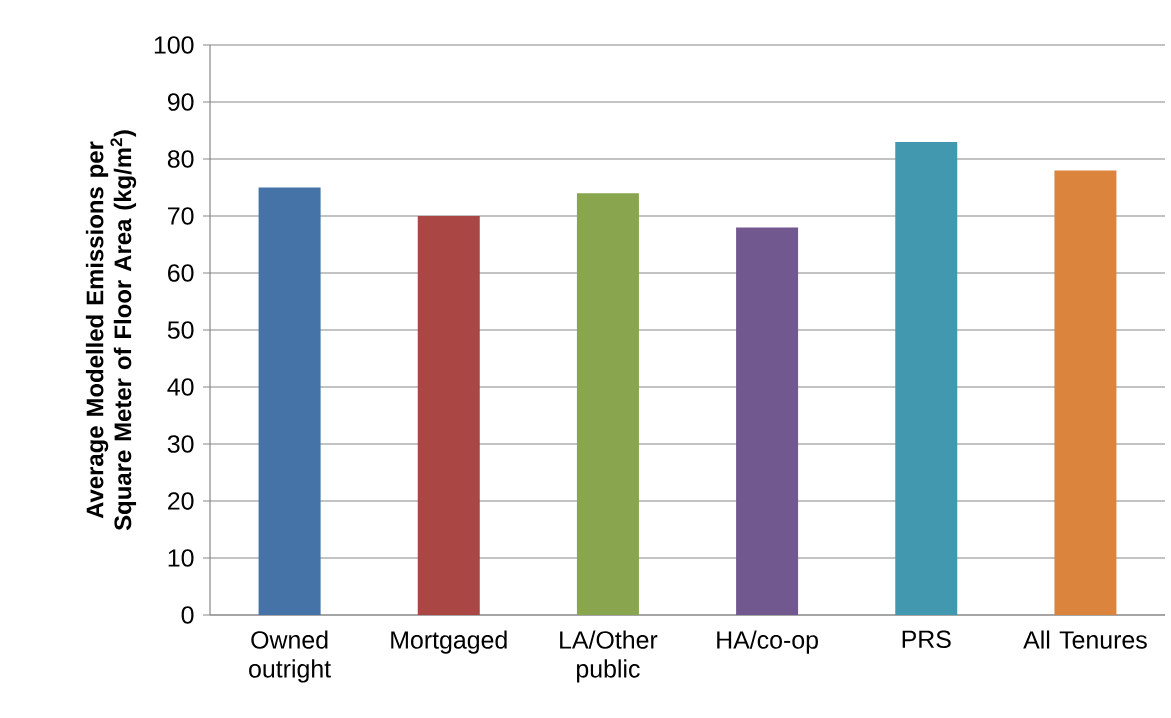 Image resolution: width=1171 pixels, height=718 pixels. I want to click on y-tick-label: 30, so click(180, 444).